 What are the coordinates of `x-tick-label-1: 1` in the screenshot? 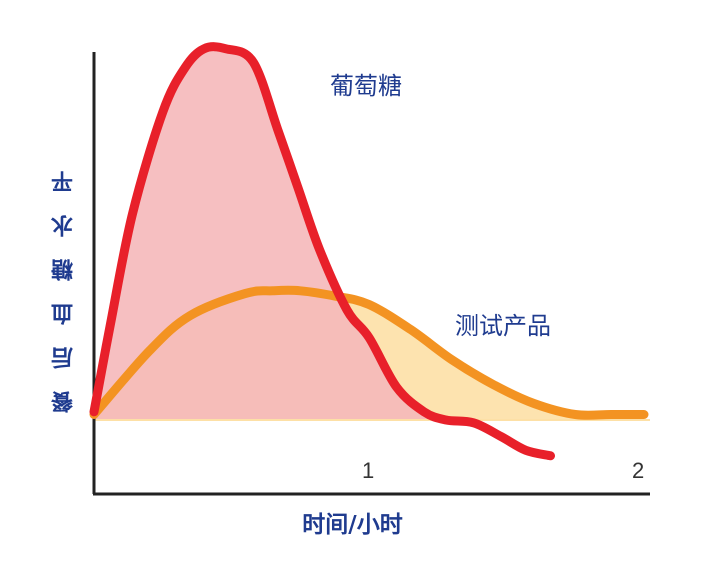 It's located at (368, 470).